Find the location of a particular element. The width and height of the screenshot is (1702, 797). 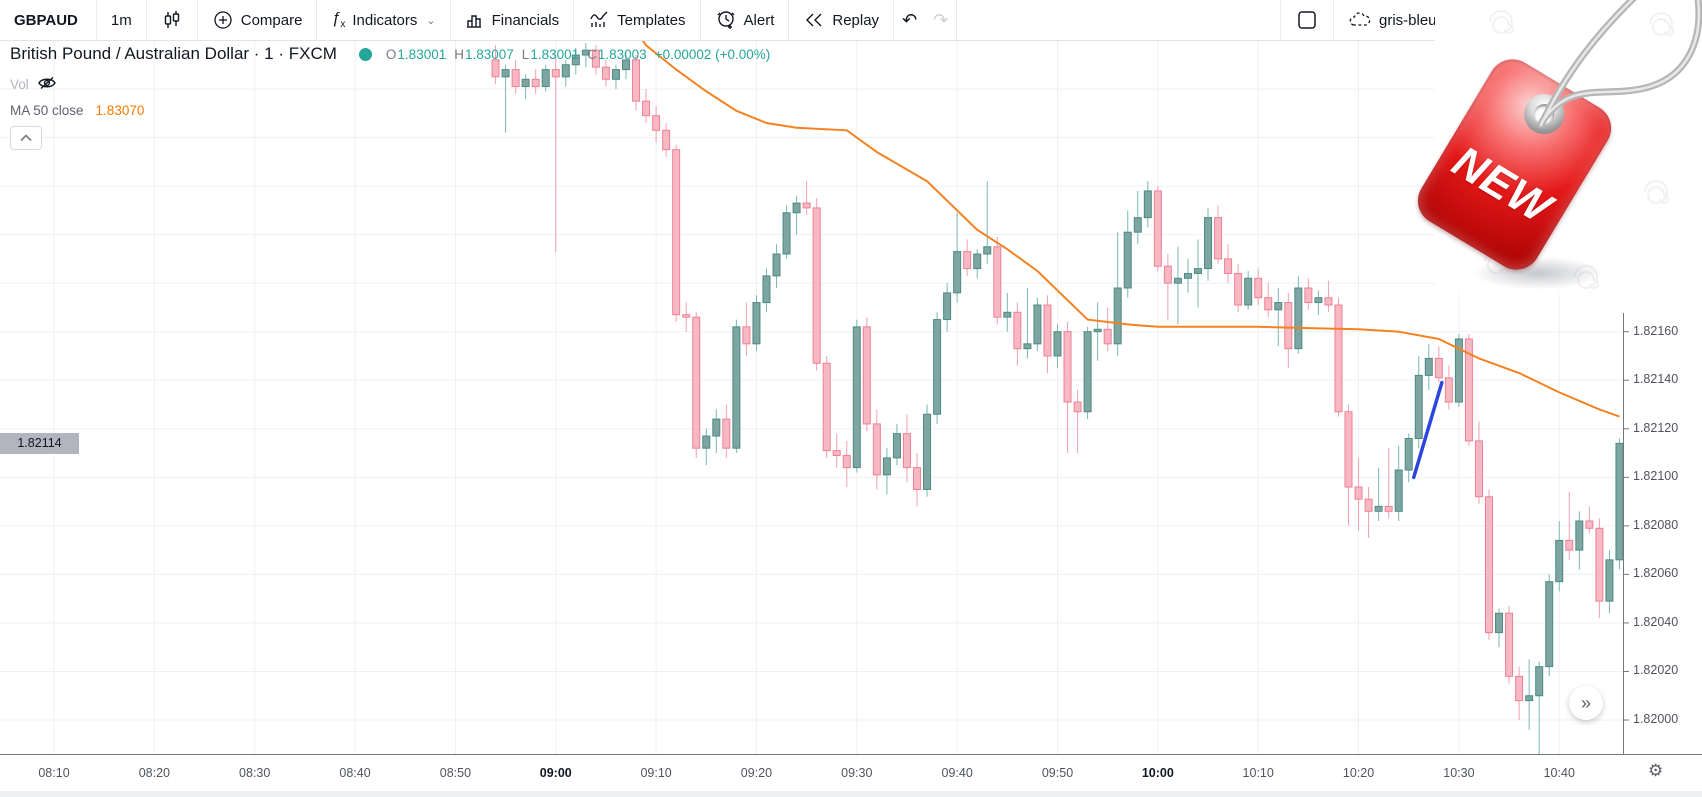

time-axis-label: 09:20 is located at coordinates (756, 773).